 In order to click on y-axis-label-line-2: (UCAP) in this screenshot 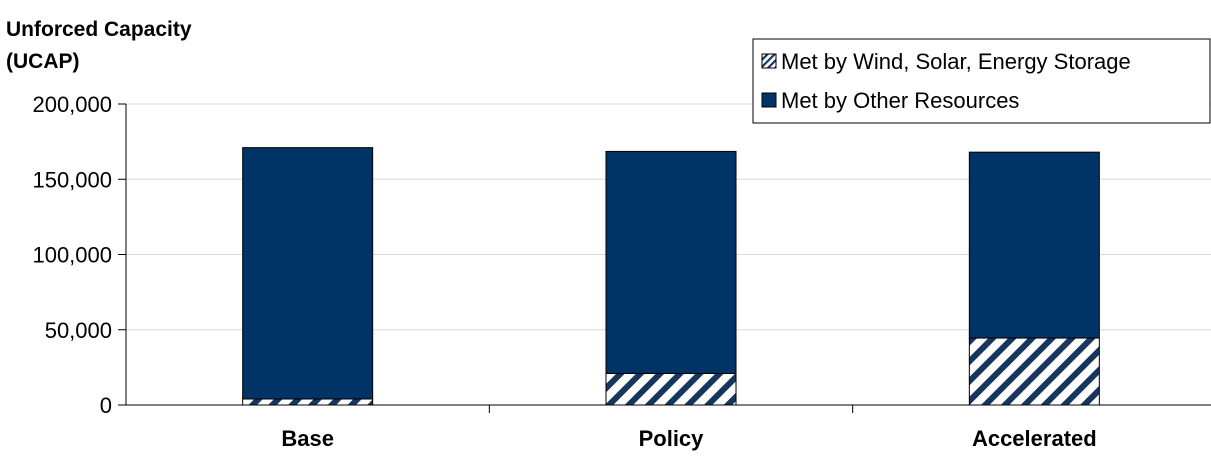, I will do `click(43, 61)`.